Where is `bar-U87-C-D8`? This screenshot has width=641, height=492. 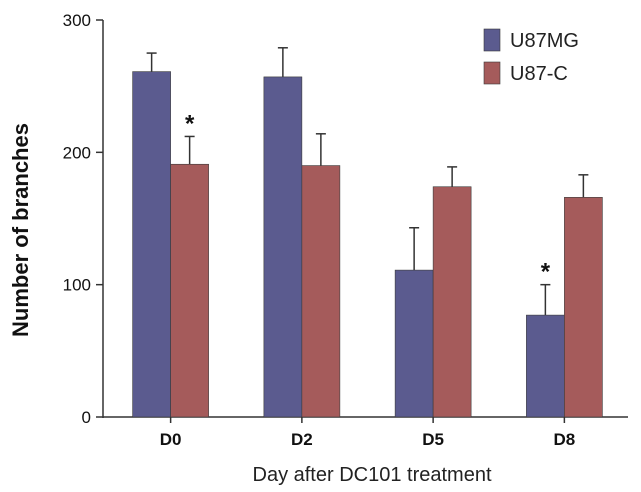 bar-U87-C-D8 is located at coordinates (583, 307).